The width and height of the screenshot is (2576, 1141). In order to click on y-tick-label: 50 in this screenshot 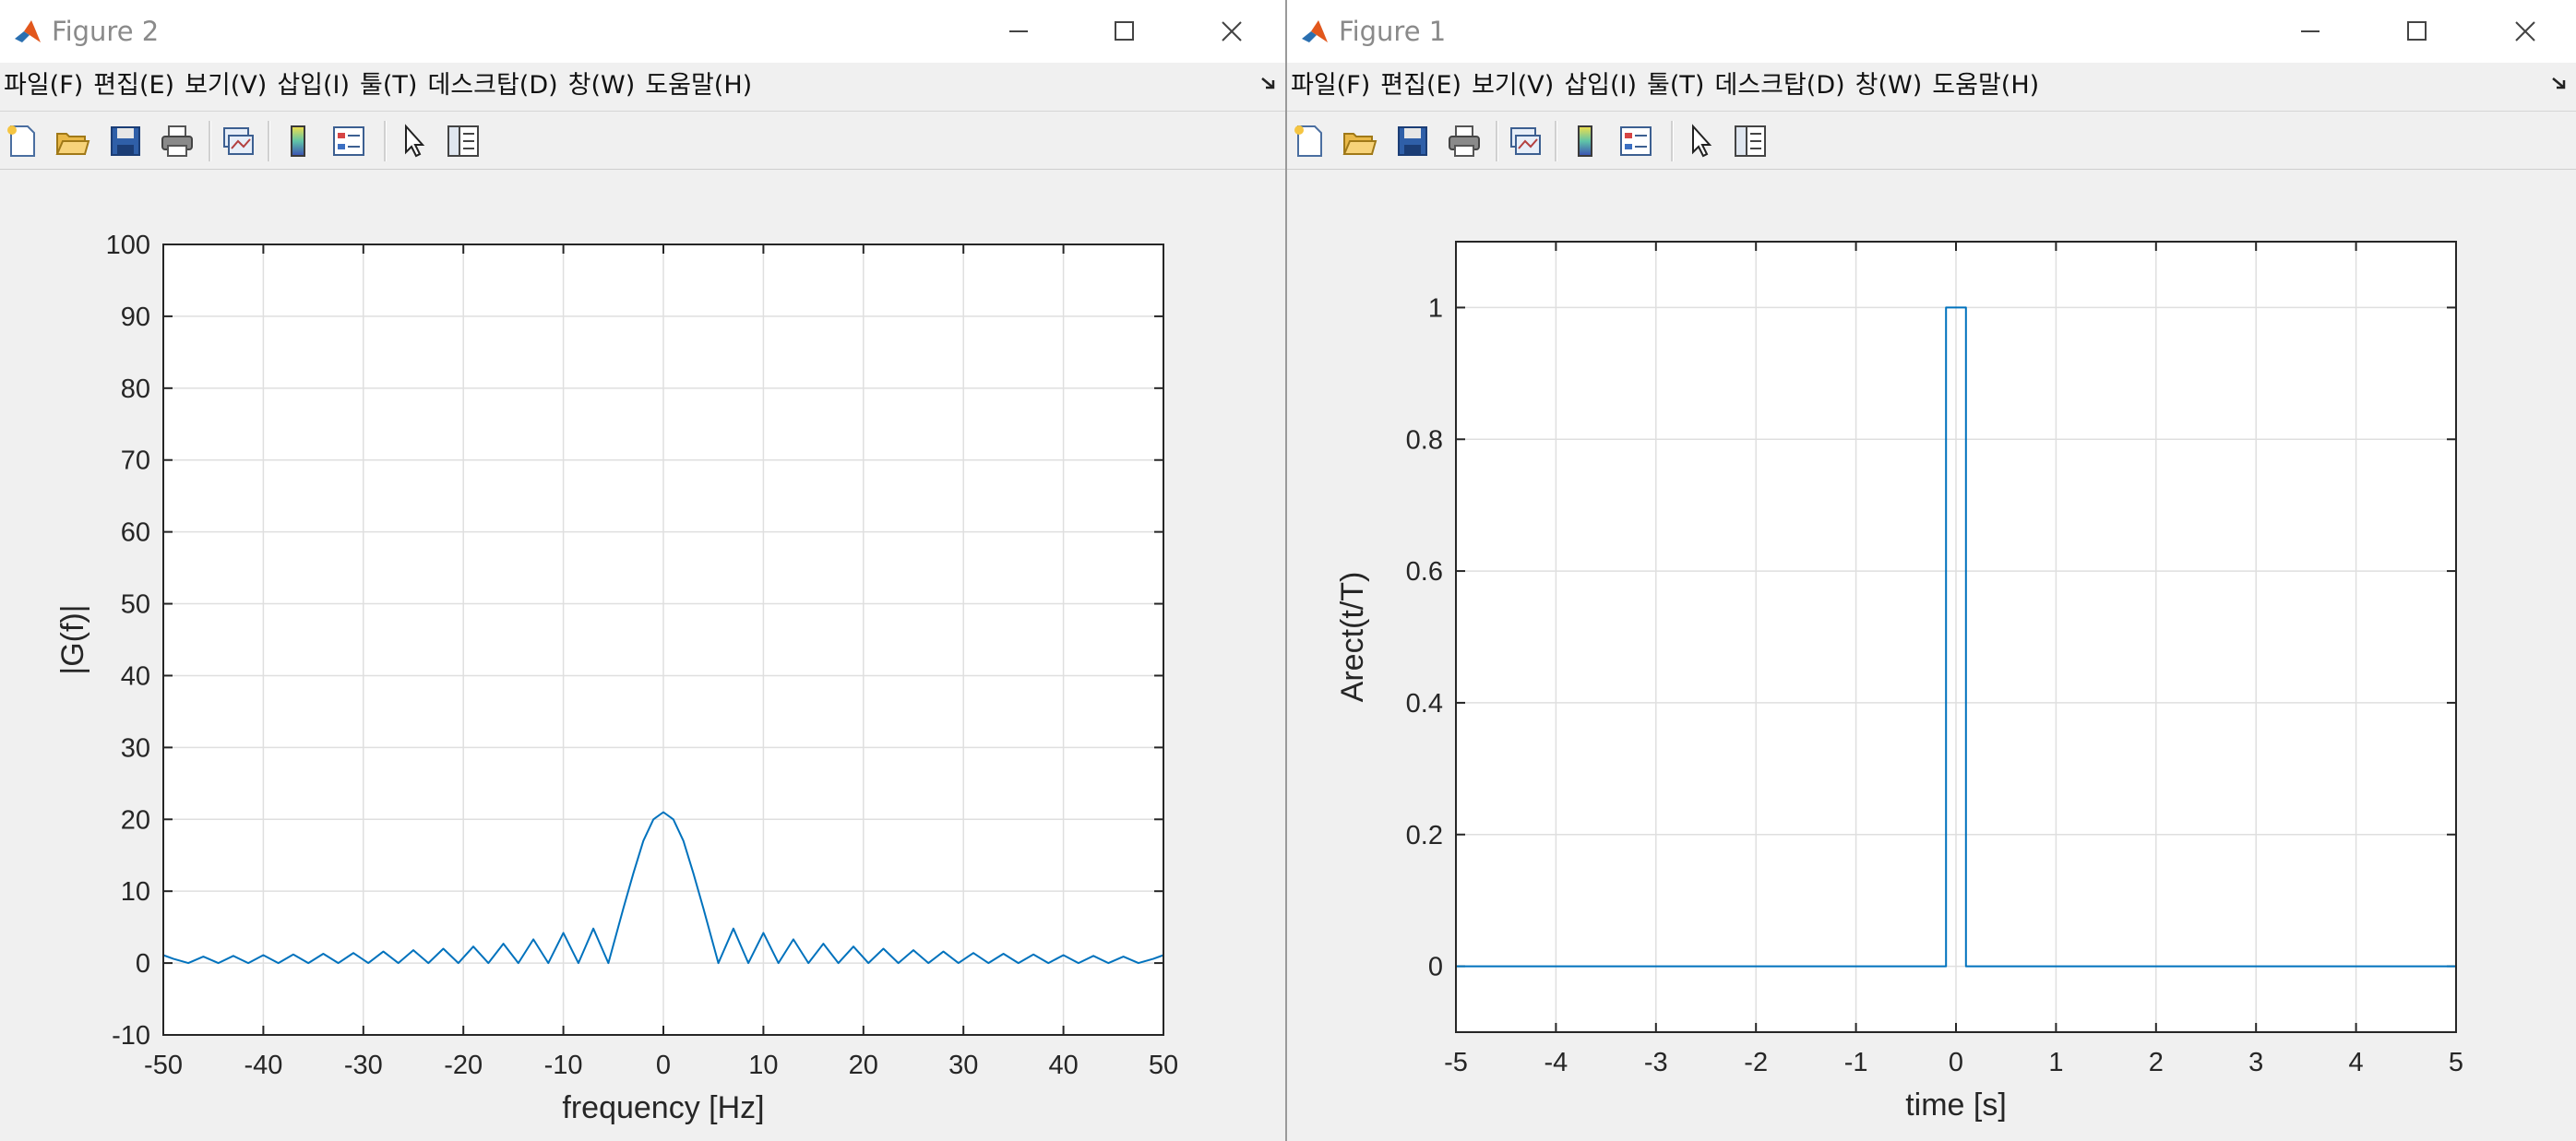, I will do `click(135, 605)`.